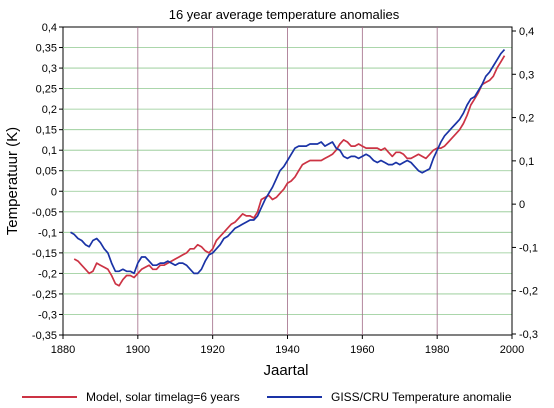 Image resolution: width=554 pixels, height=408 pixels. I want to click on y-tick-label: -0,3, so click(47, 315).